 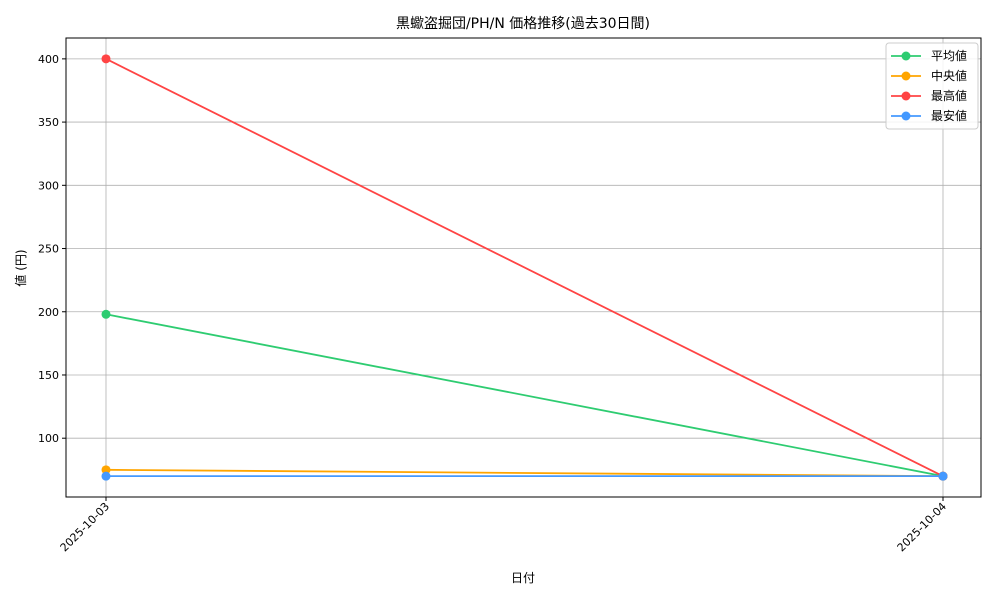 I want to click on legend-label: 平均値, so click(x=949, y=55).